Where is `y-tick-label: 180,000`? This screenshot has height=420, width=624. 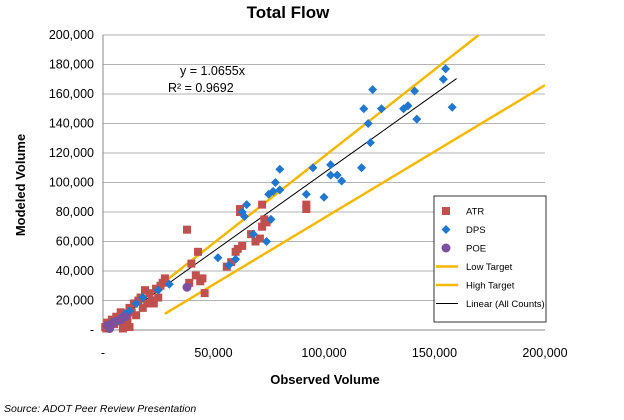
y-tick-label: 180,000 is located at coordinates (71, 65).